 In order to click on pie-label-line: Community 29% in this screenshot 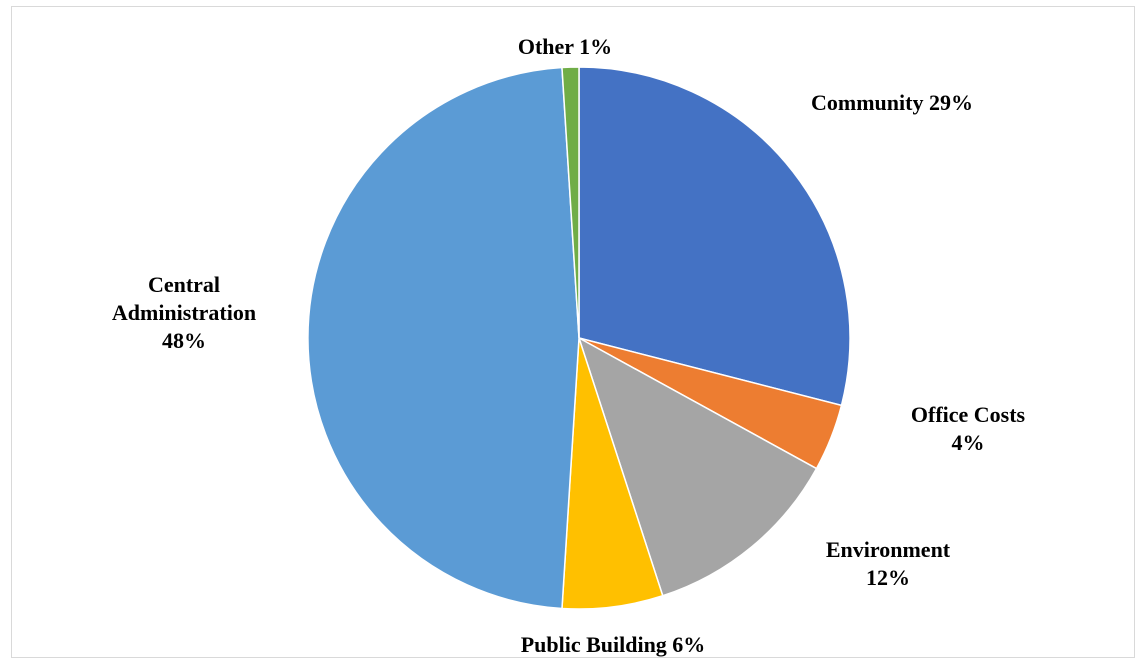, I will do `click(892, 102)`.